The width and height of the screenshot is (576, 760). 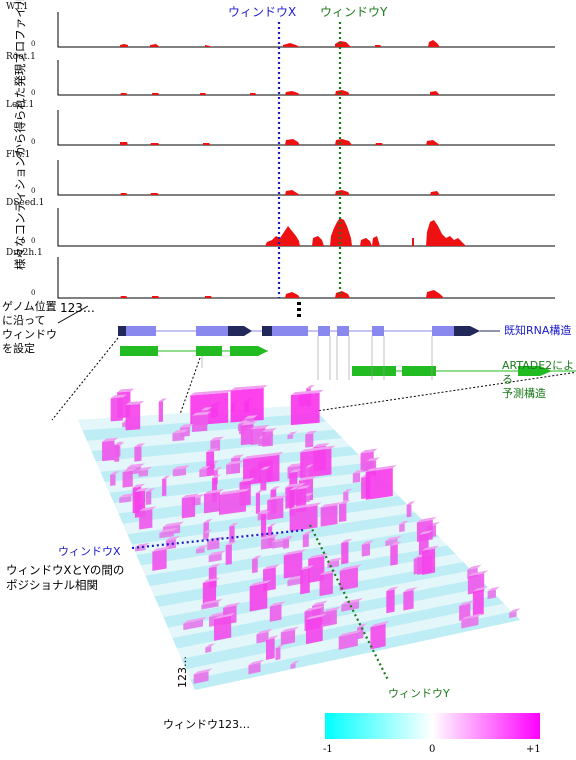 I want to click on track-axis-root, so click(x=306, y=78).